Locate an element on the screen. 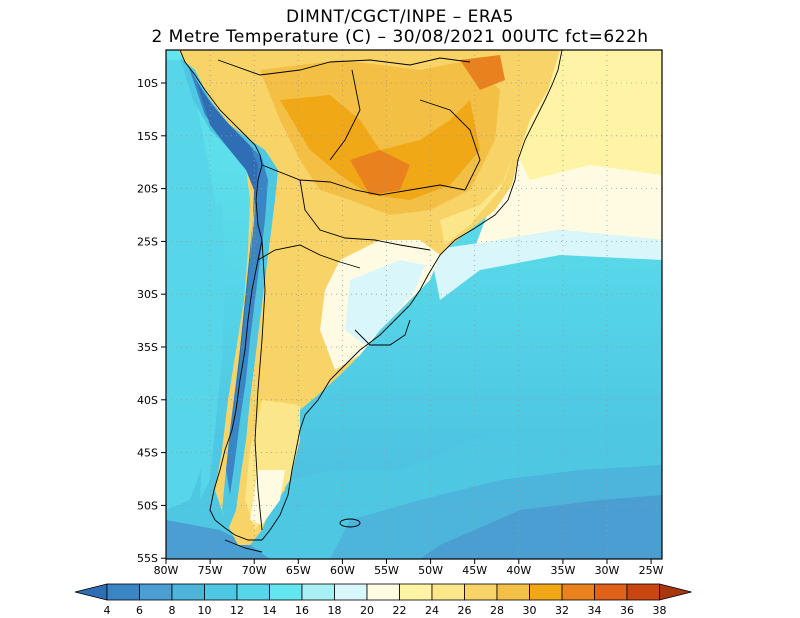 This screenshot has height=618, width=800. colder-ocean is located at coordinates (541, 527).